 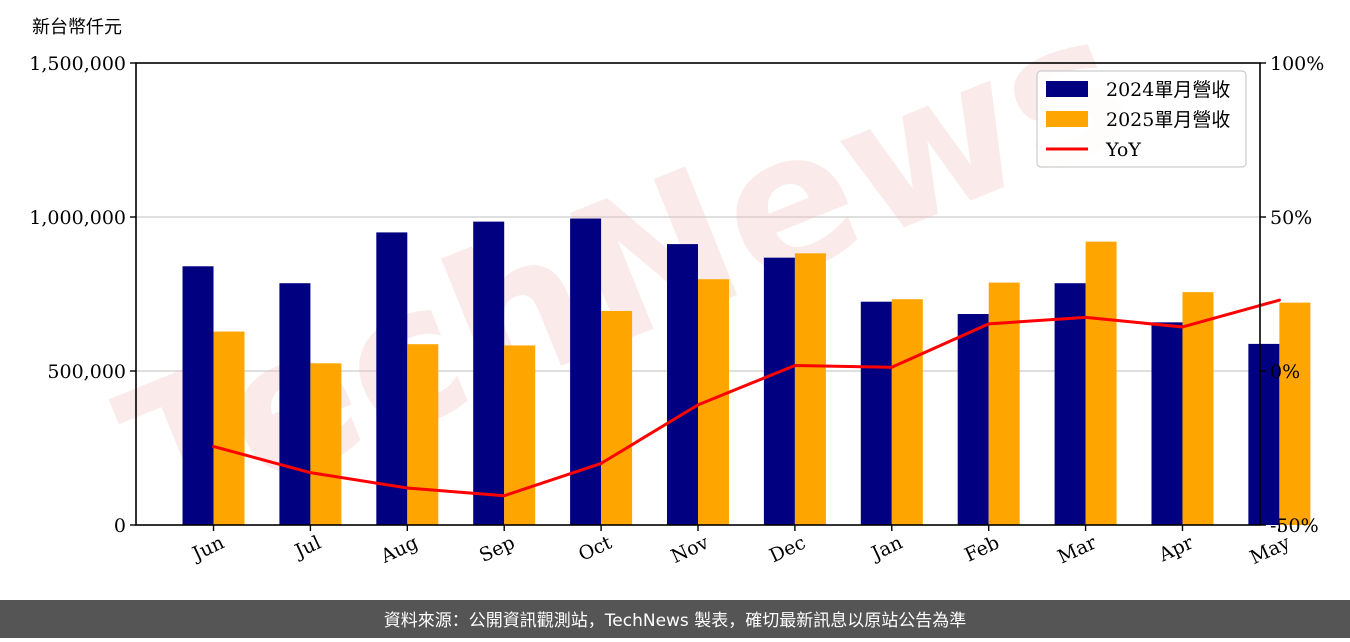 I want to click on legend-label: YoY, so click(x=1123, y=150).